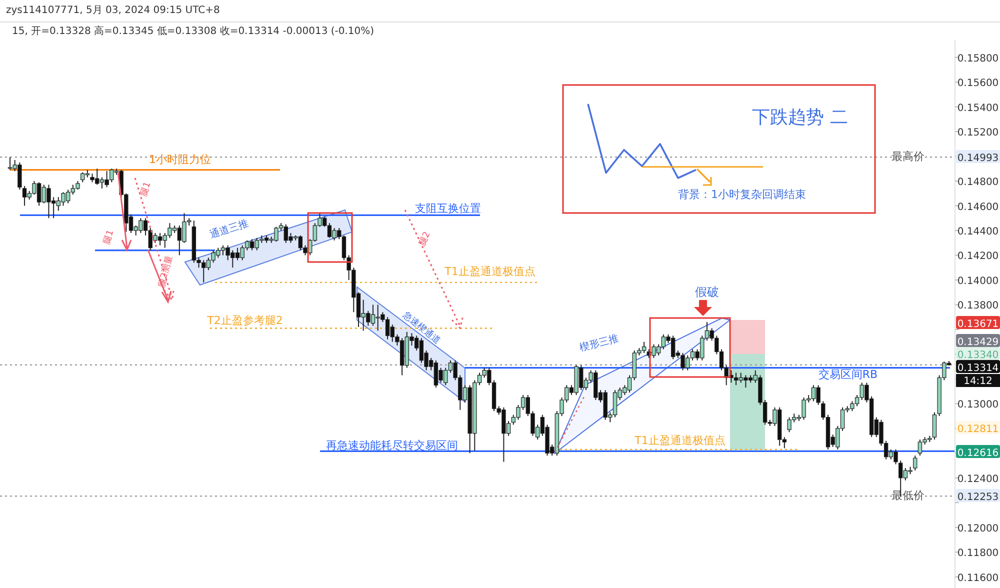 The image size is (1000, 588). Describe the element at coordinates (978, 256) in the screenshot. I see `y-tick-label: 0.14200` at that location.